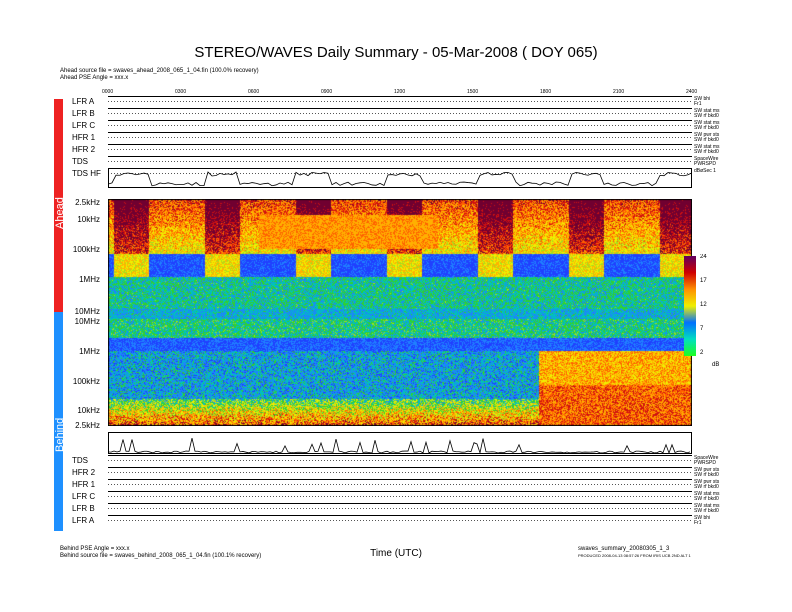 Image resolution: width=792 pixels, height=612 pixels. Describe the element at coordinates (86, 381) in the screenshot. I see `behind-freq-tick: 100kHz` at that location.